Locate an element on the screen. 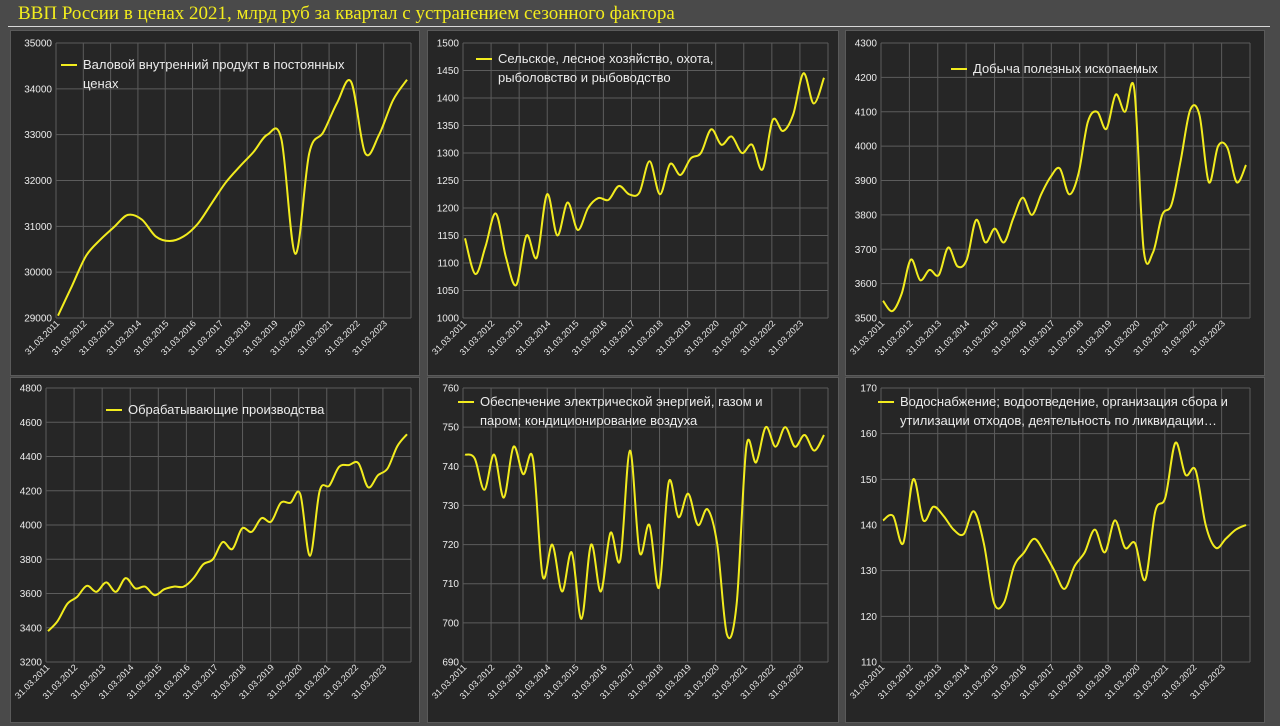 The image size is (1280, 726). y-tick-label: 170 is located at coordinates (868, 389).